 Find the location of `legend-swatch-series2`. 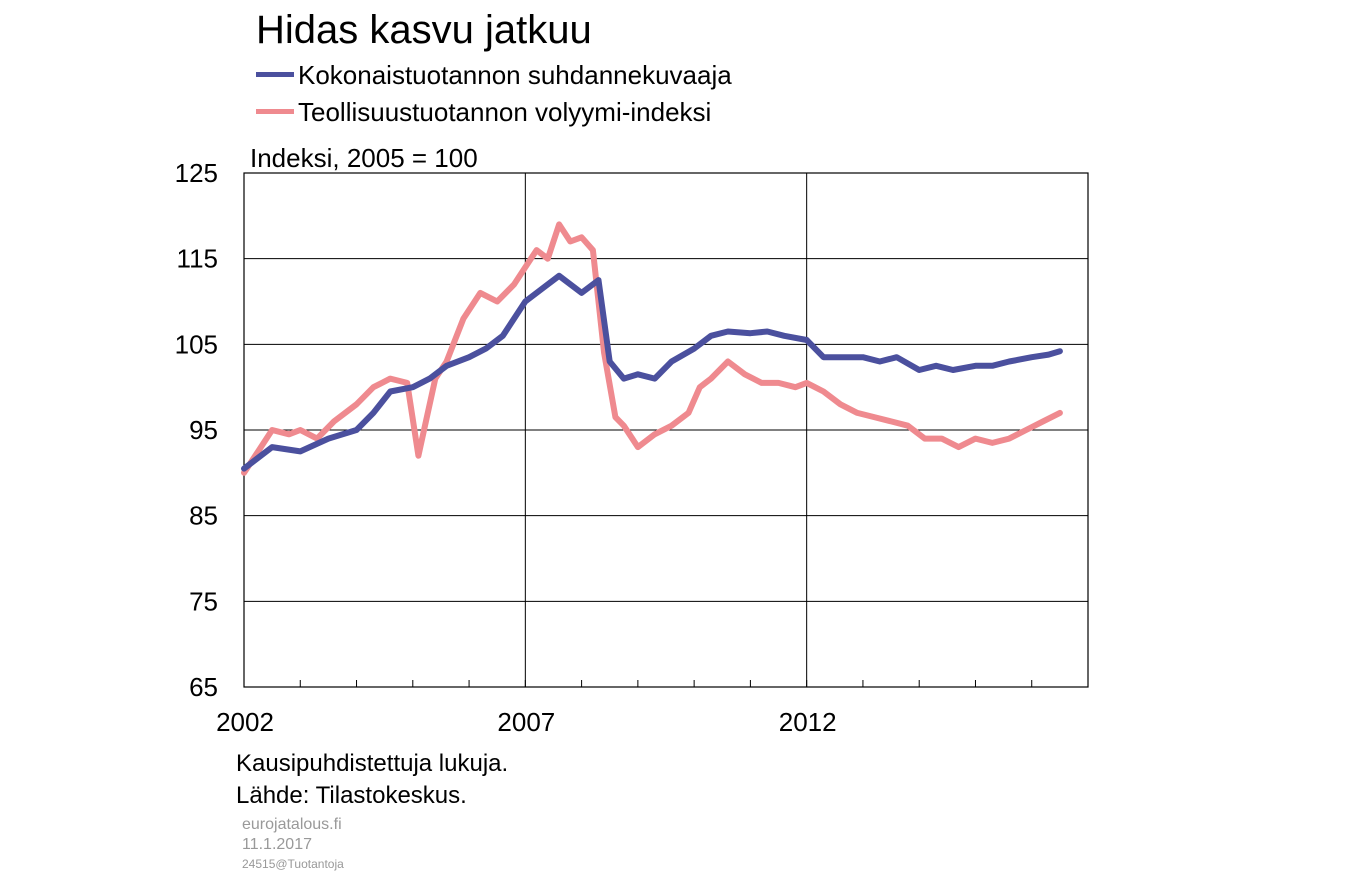

legend-swatch-series2 is located at coordinates (275, 111).